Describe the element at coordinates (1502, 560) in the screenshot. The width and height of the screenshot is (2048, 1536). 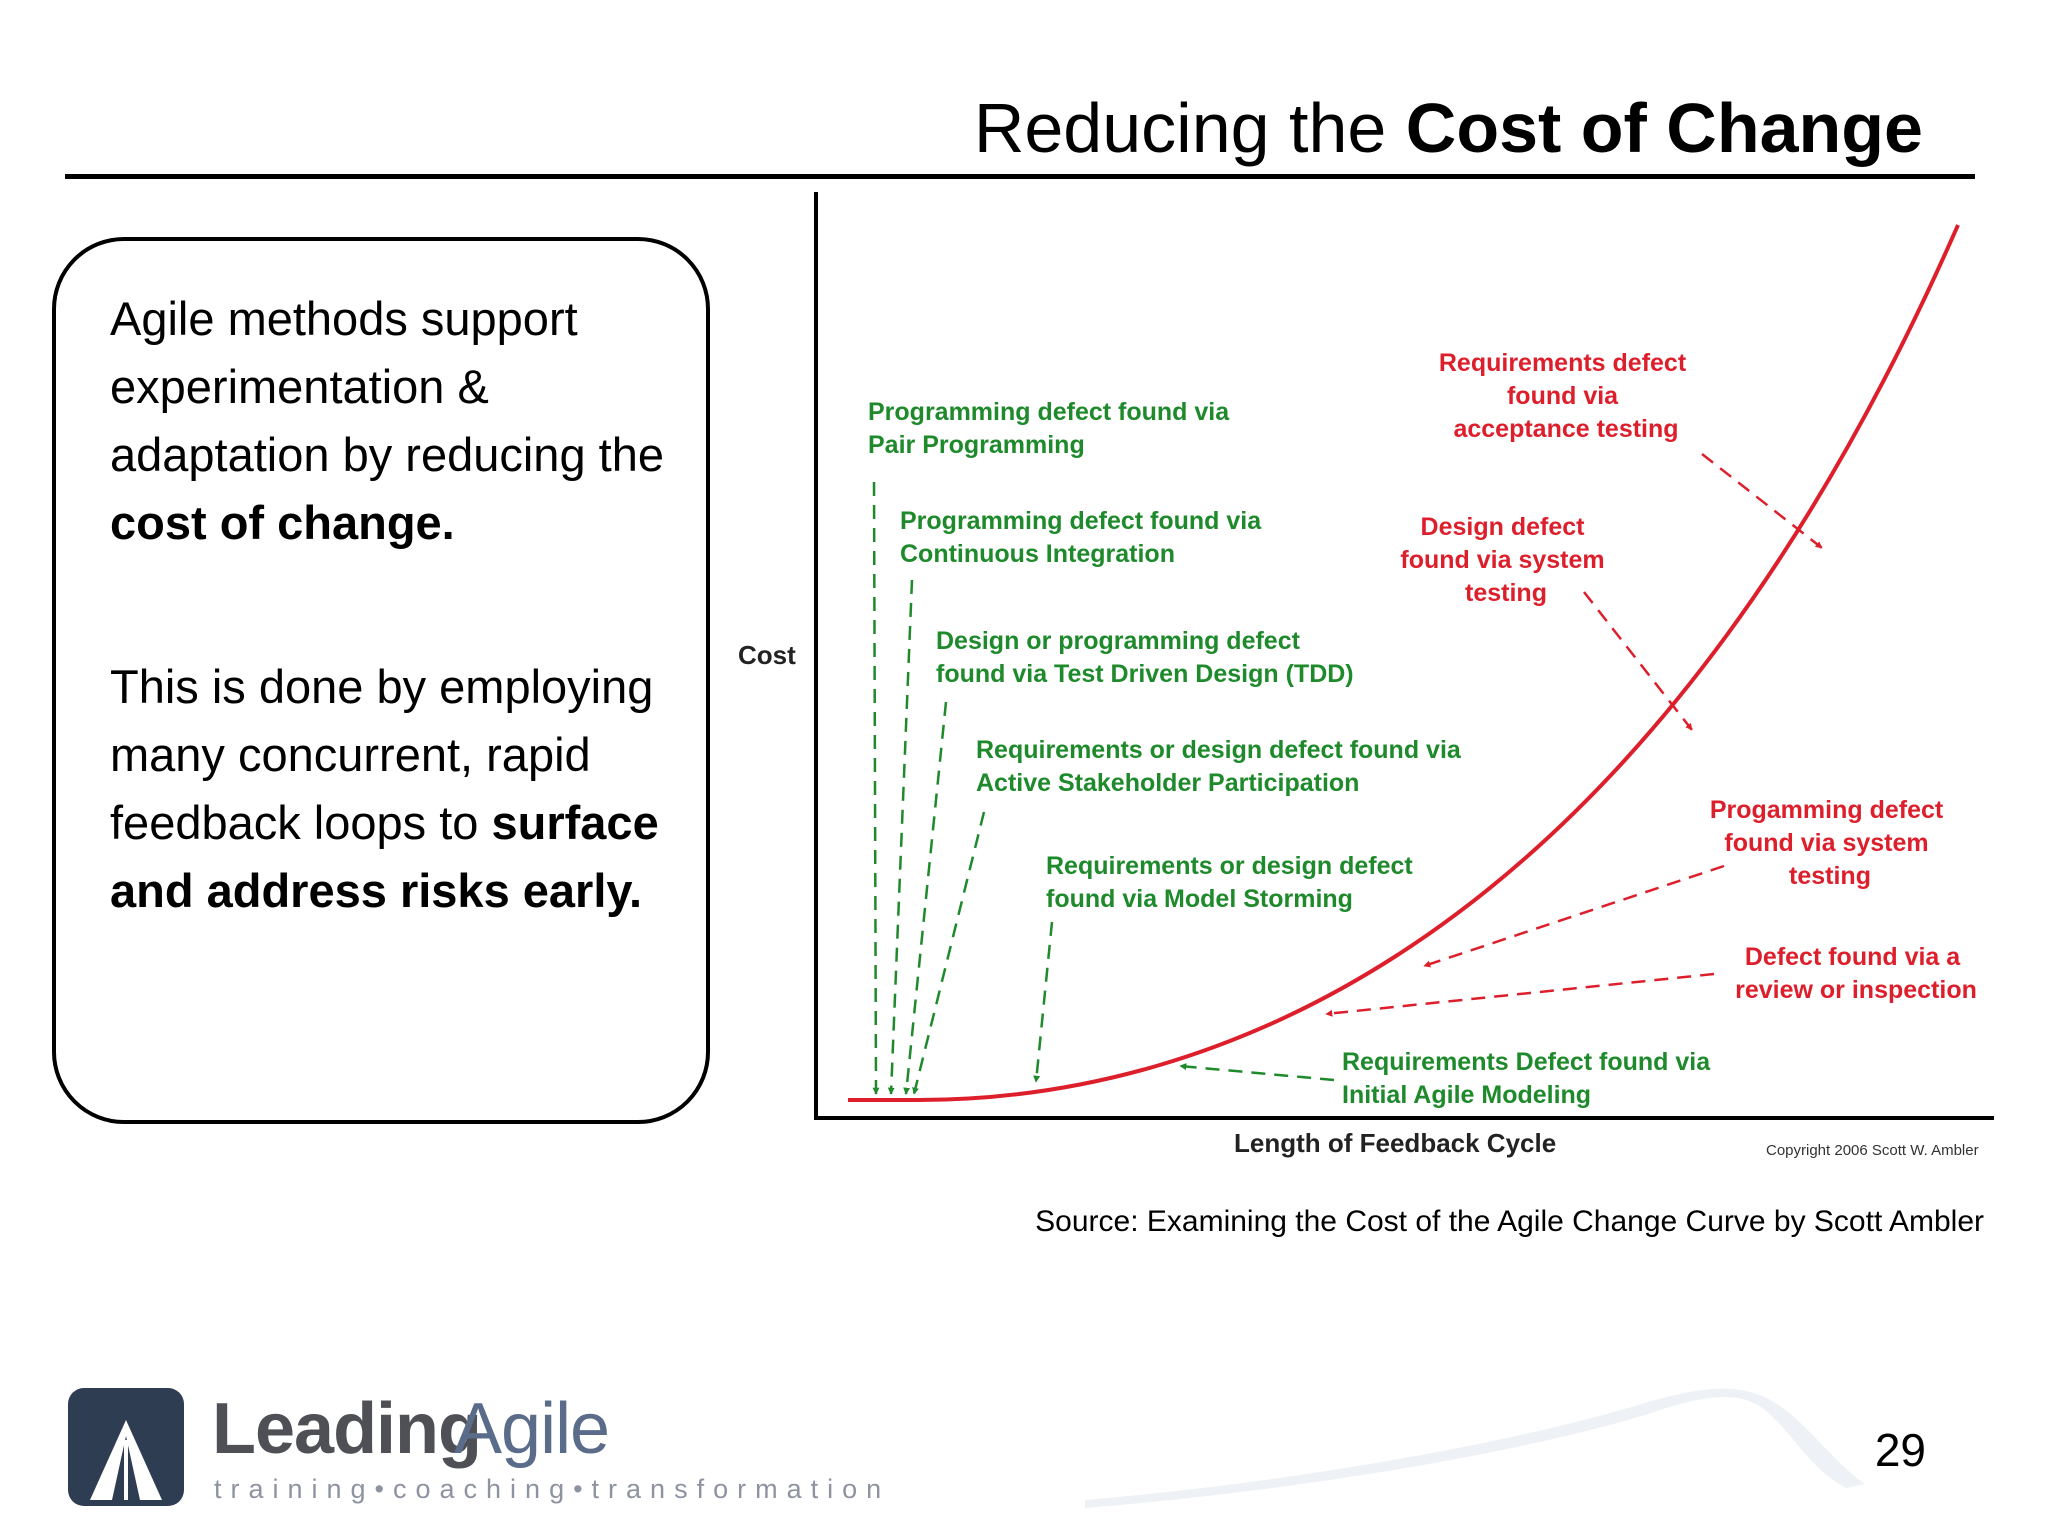
I see `red-label-2-line-2: found via system` at that location.